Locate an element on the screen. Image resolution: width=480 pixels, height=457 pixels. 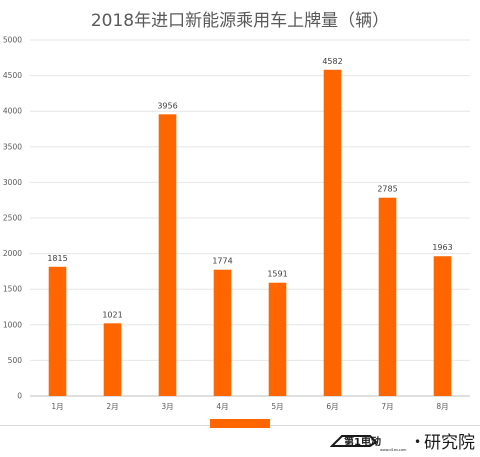
x-tick-label-8: 8月 is located at coordinates (442, 406).